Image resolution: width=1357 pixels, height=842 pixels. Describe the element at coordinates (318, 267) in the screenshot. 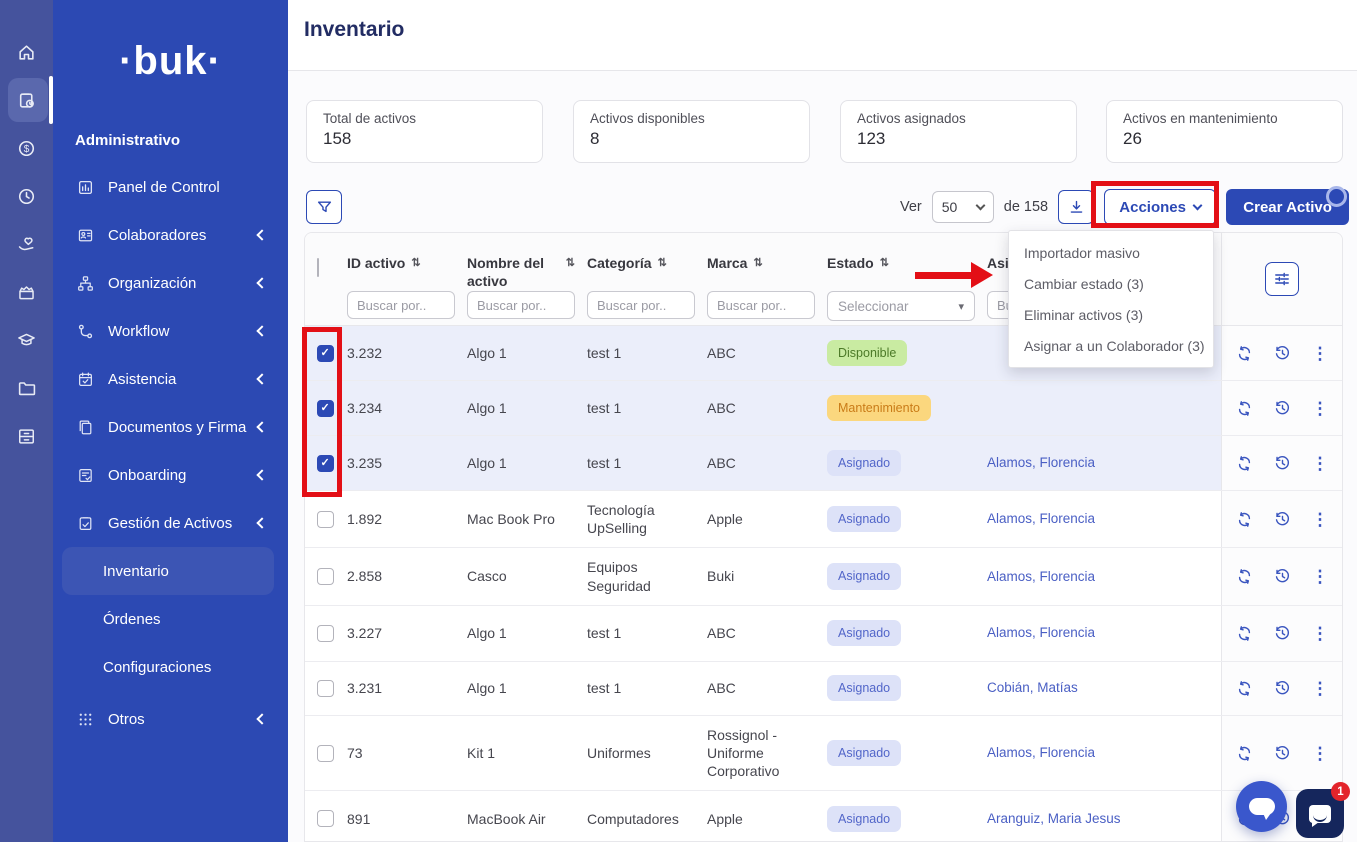

I see `select-all-checkbox` at that location.